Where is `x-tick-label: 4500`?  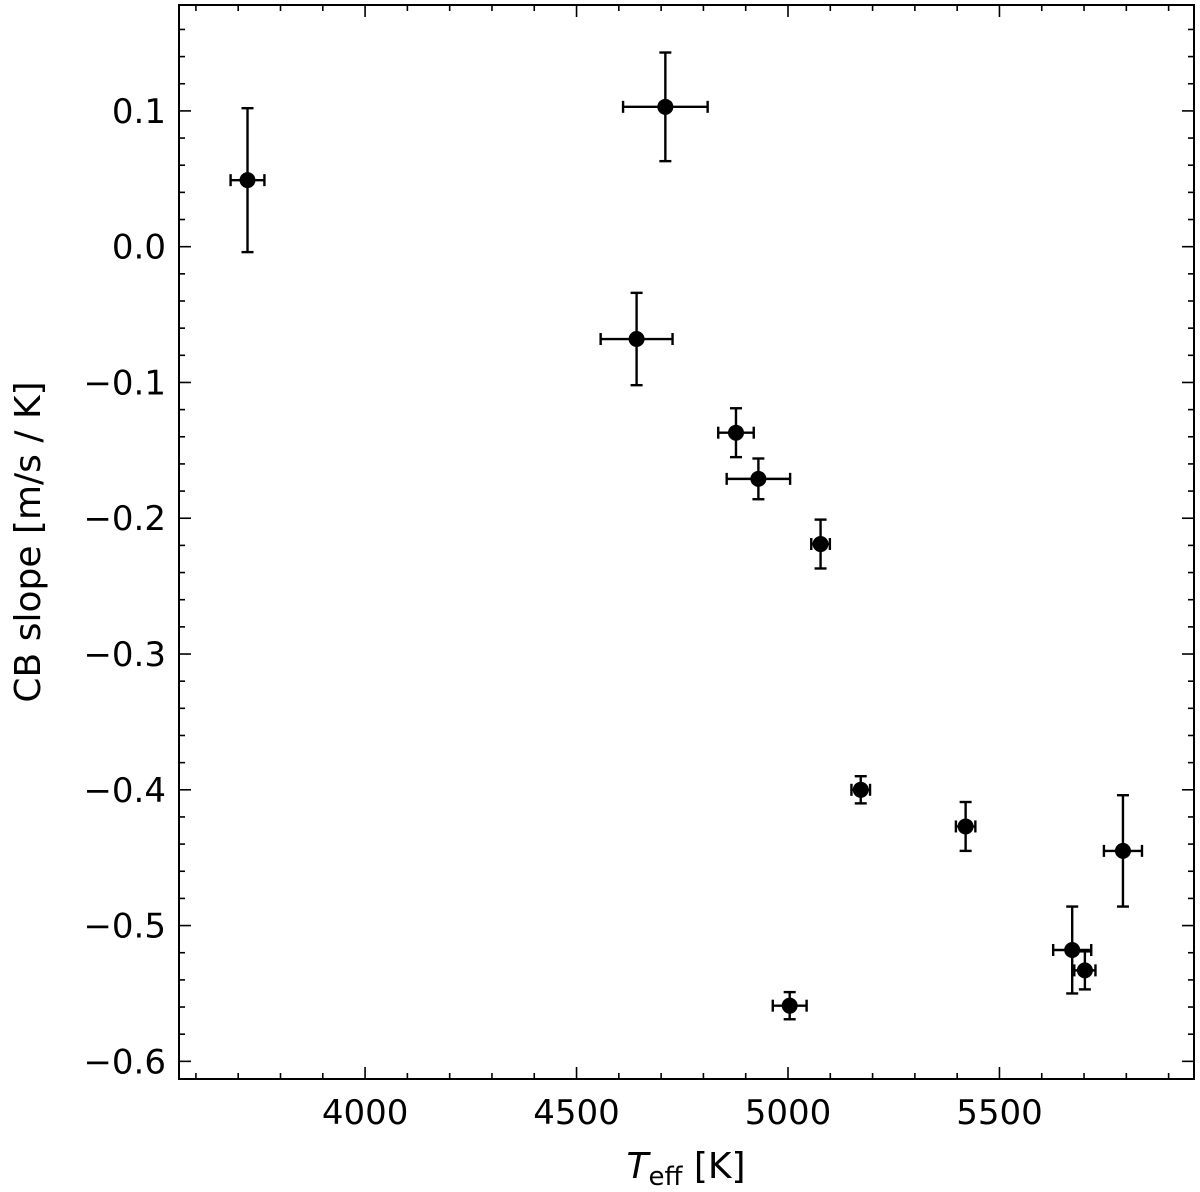
x-tick-label: 4500 is located at coordinates (576, 1113).